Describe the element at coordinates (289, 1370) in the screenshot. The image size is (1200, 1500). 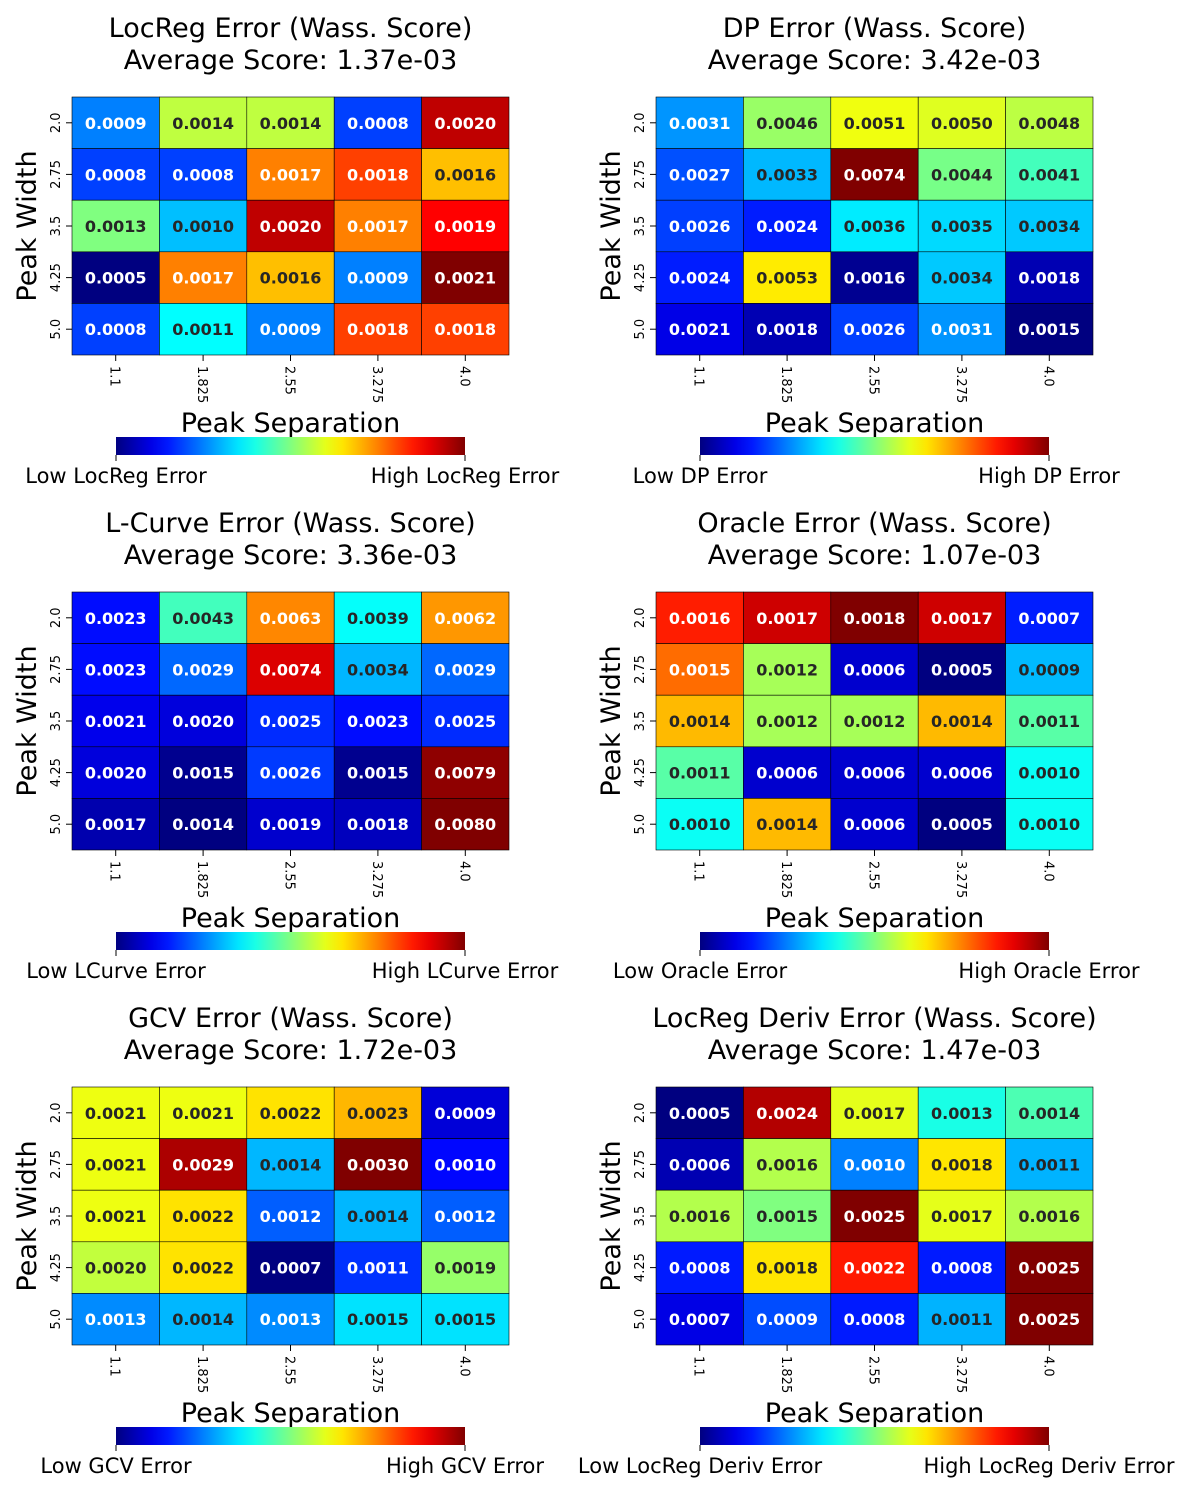
I see `x-tick-label: 2.55` at that location.